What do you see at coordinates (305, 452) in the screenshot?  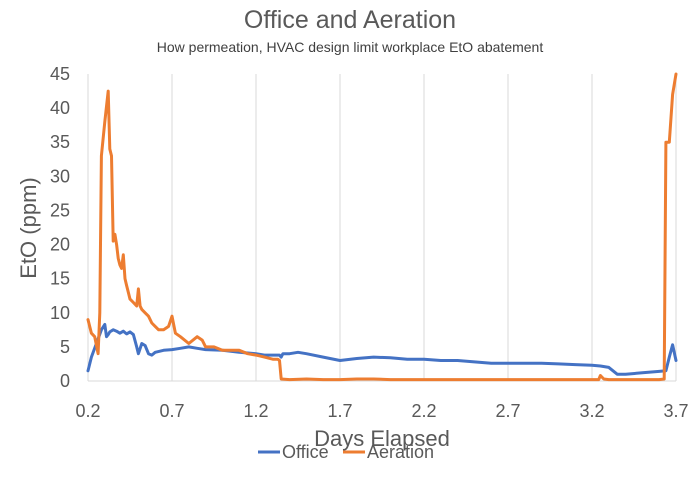 I see `legend-label-office: Office` at bounding box center [305, 452].